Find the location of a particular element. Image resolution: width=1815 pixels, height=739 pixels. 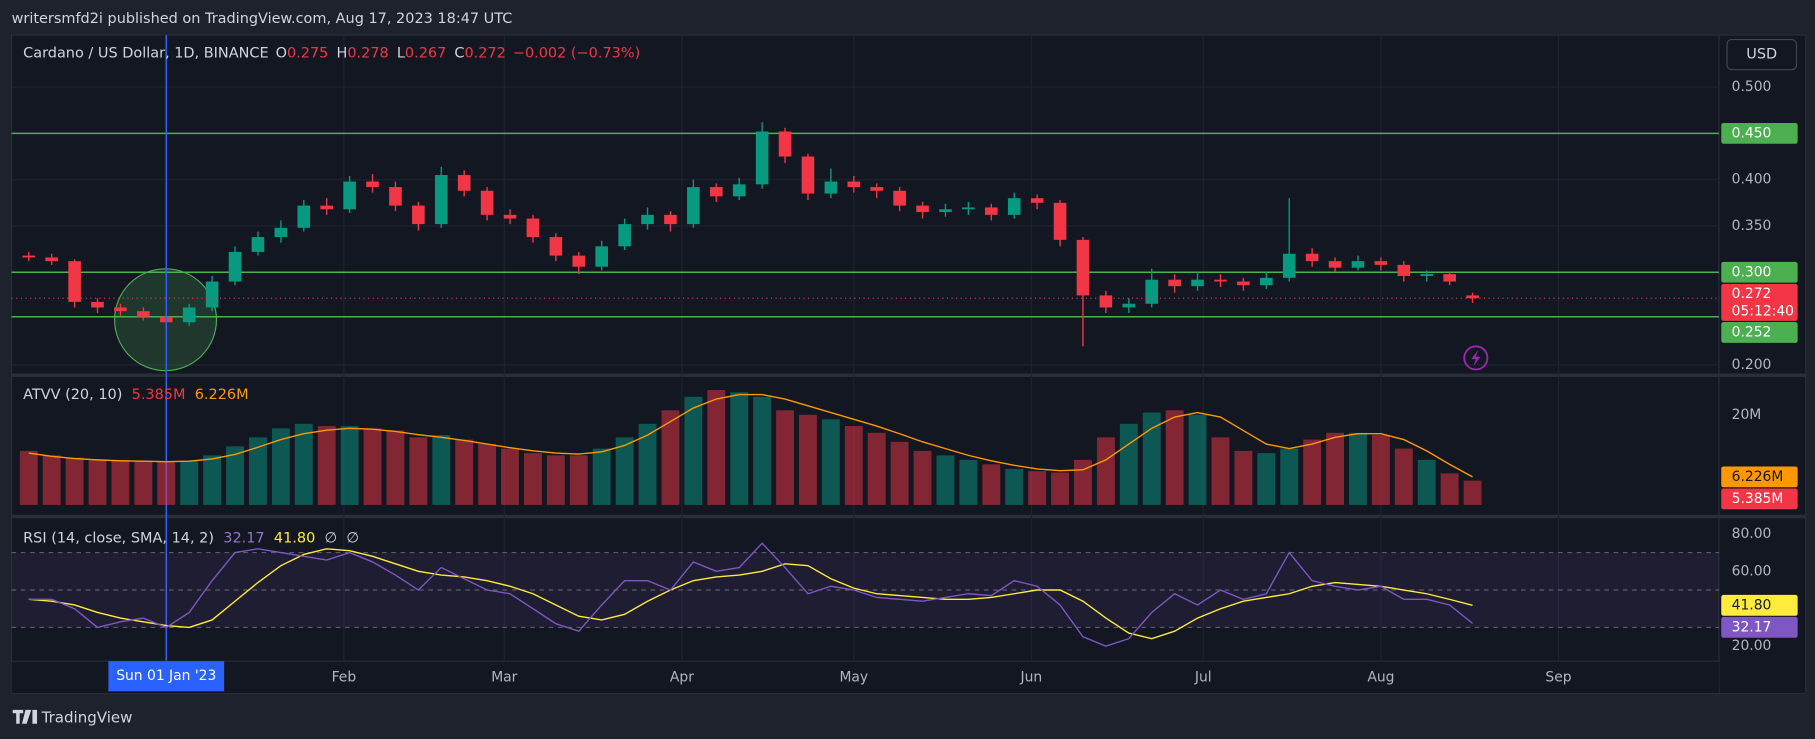

ohlc-key: H is located at coordinates (341, 53).